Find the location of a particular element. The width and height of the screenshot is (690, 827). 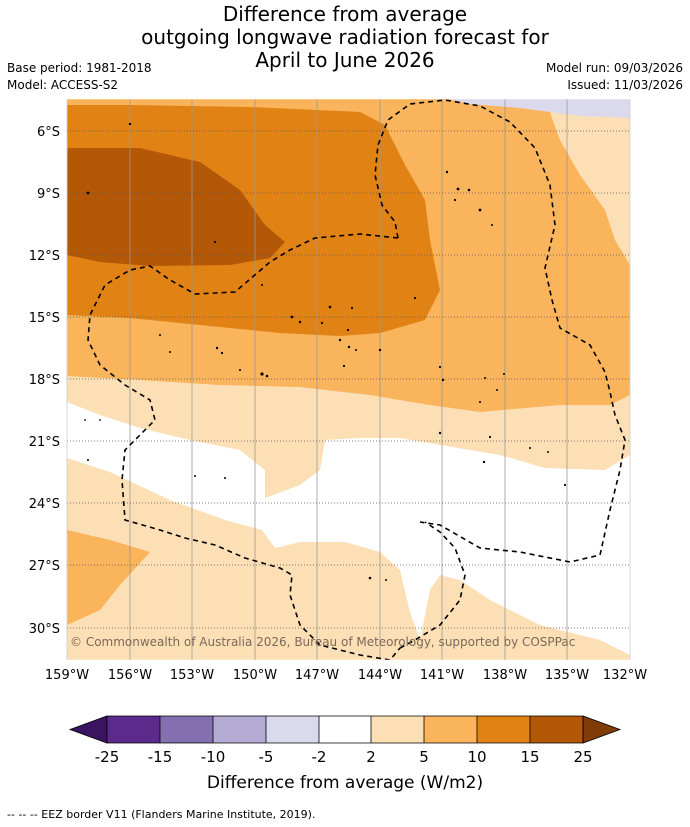

lon-tick-label: 141°W is located at coordinates (442, 675).